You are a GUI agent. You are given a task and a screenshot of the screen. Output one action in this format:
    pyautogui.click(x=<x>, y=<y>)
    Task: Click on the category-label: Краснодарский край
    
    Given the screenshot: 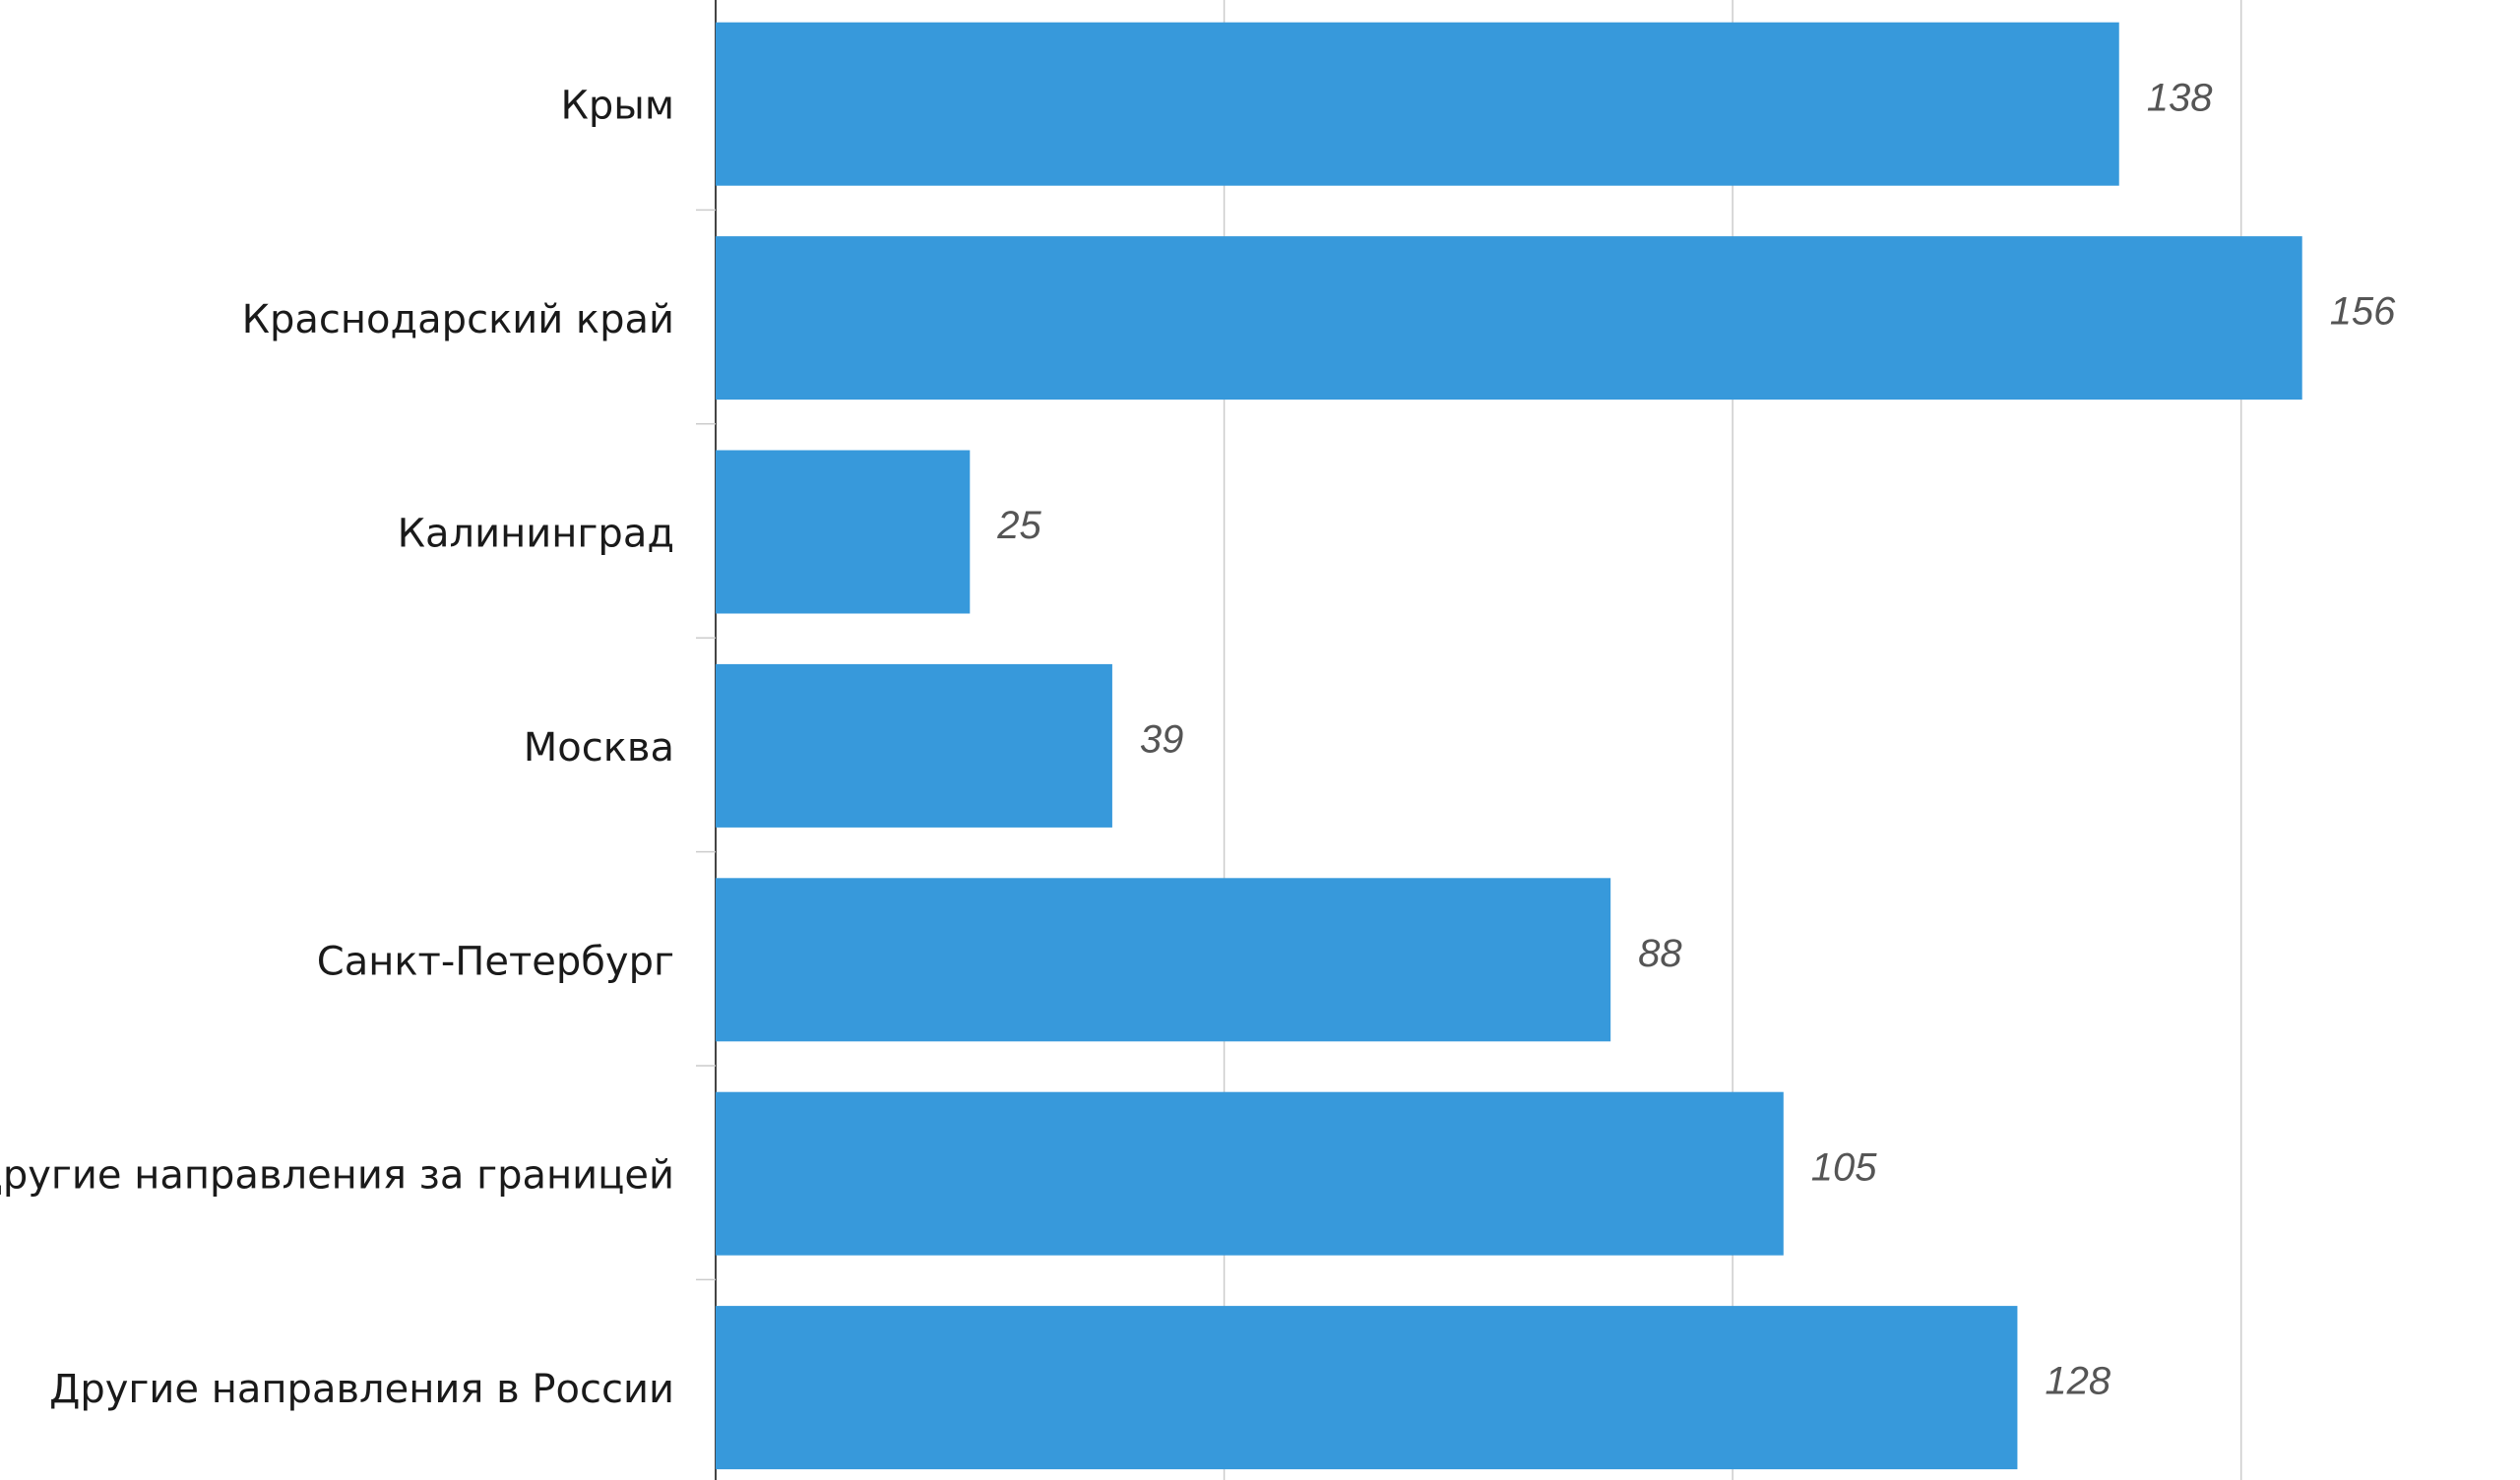 What is the action you would take?
    pyautogui.click(x=458, y=320)
    